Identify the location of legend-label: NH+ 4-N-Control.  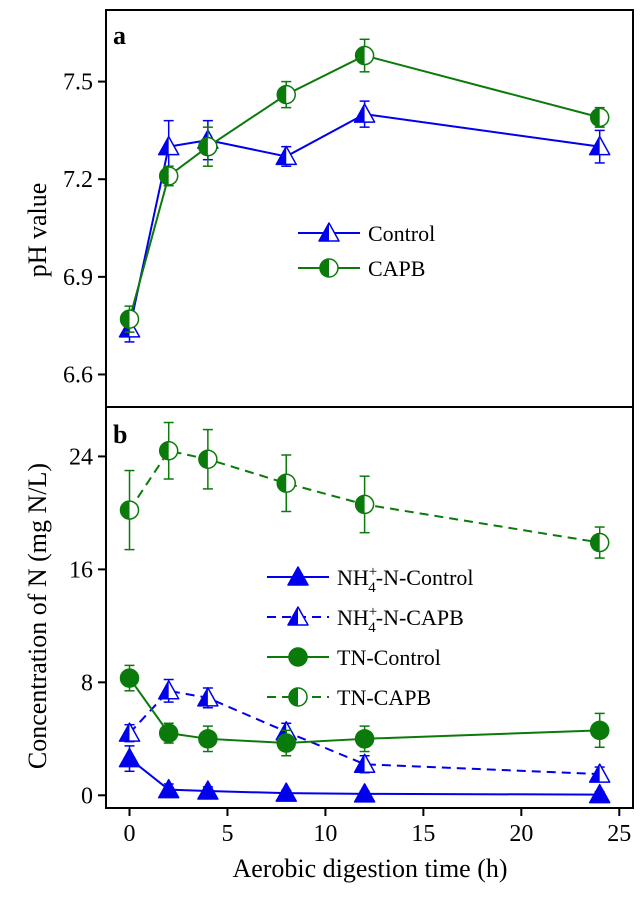
(405, 580).